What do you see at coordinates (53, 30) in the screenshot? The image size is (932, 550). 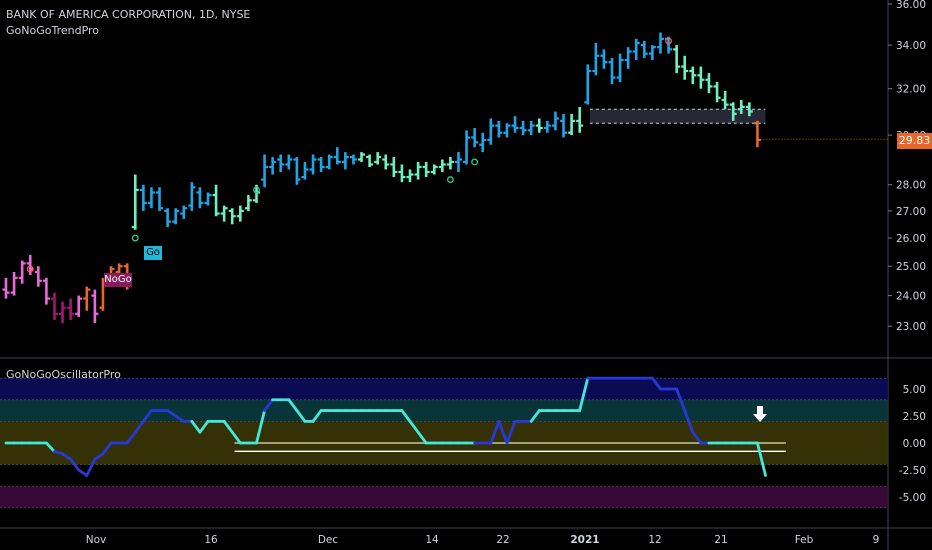 I see `indicator-name: GoNoGoTrendPro` at bounding box center [53, 30].